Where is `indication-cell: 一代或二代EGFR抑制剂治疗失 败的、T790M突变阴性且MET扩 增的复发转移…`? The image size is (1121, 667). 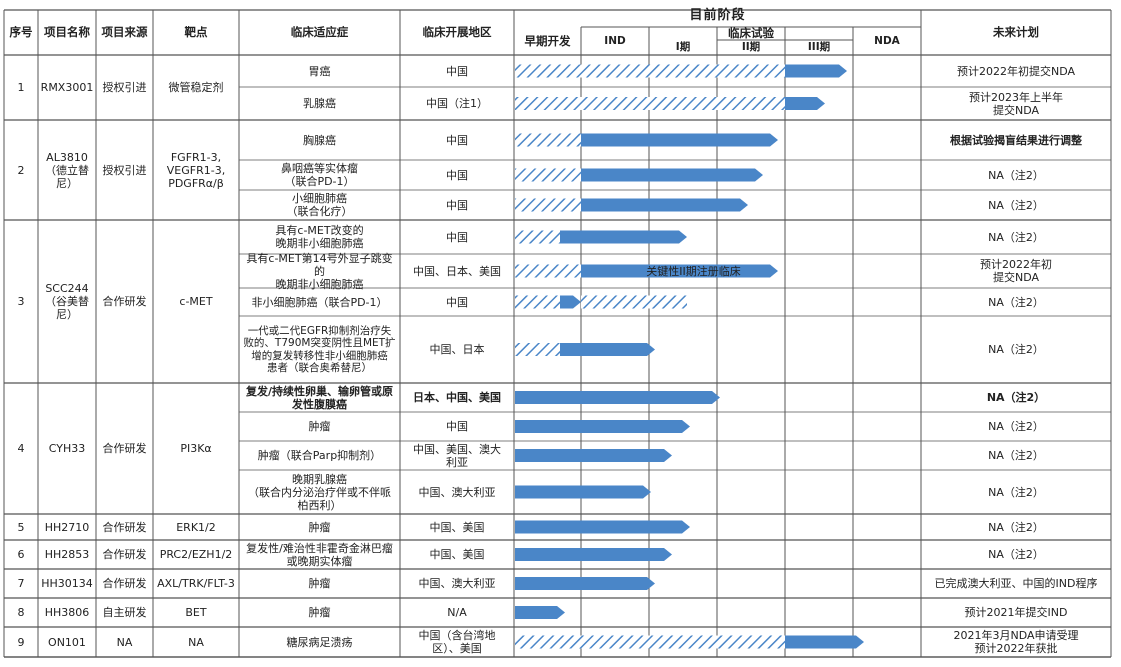
indication-cell: 一代或二代EGFR抑制剂治疗失 败的、T790M突变阴性且MET扩 增的复发转移… is located at coordinates (319, 349).